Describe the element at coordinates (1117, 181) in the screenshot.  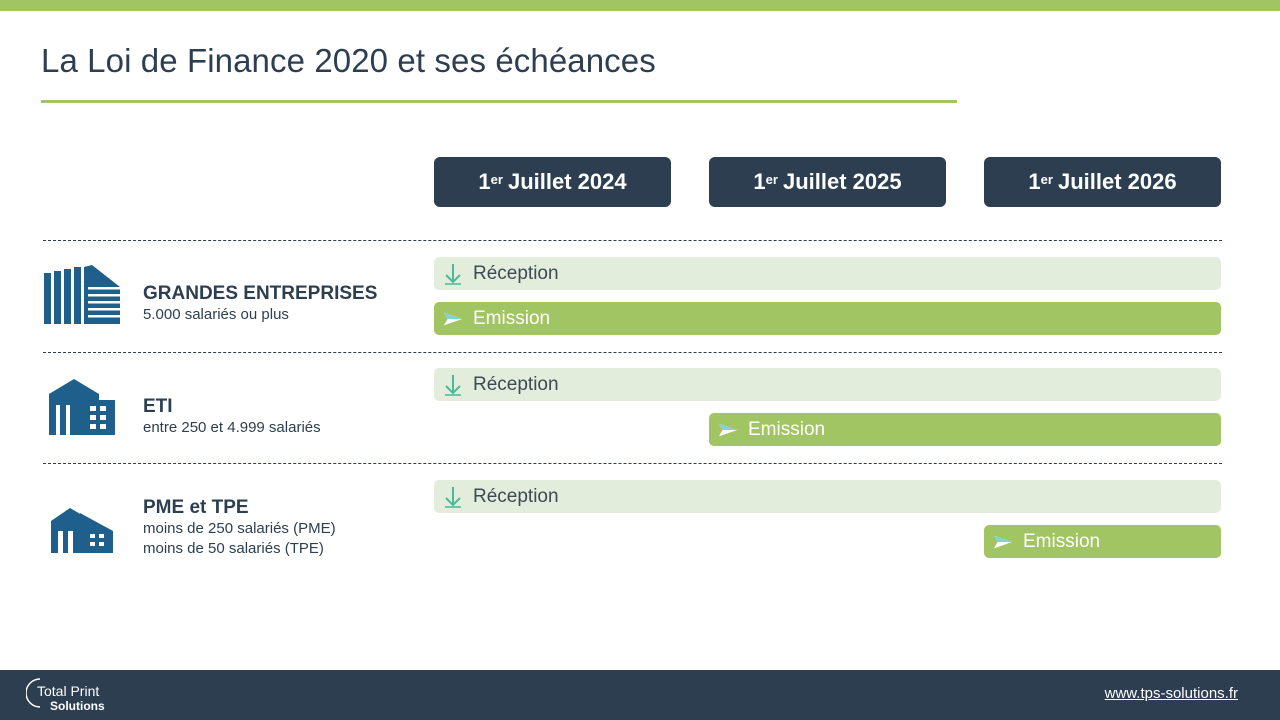
I see `date-label: Juillet 2026` at that location.